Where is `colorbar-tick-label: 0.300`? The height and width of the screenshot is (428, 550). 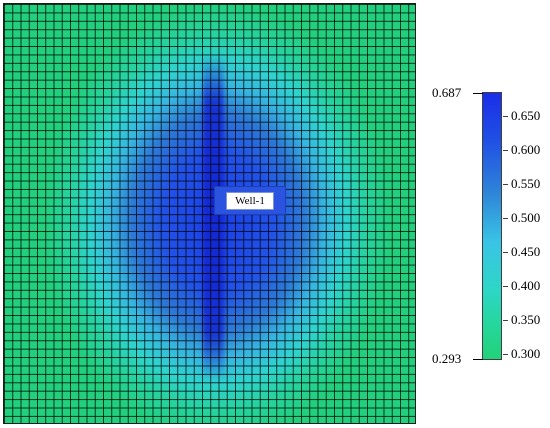
colorbar-tick-label: 0.300 is located at coordinates (526, 353).